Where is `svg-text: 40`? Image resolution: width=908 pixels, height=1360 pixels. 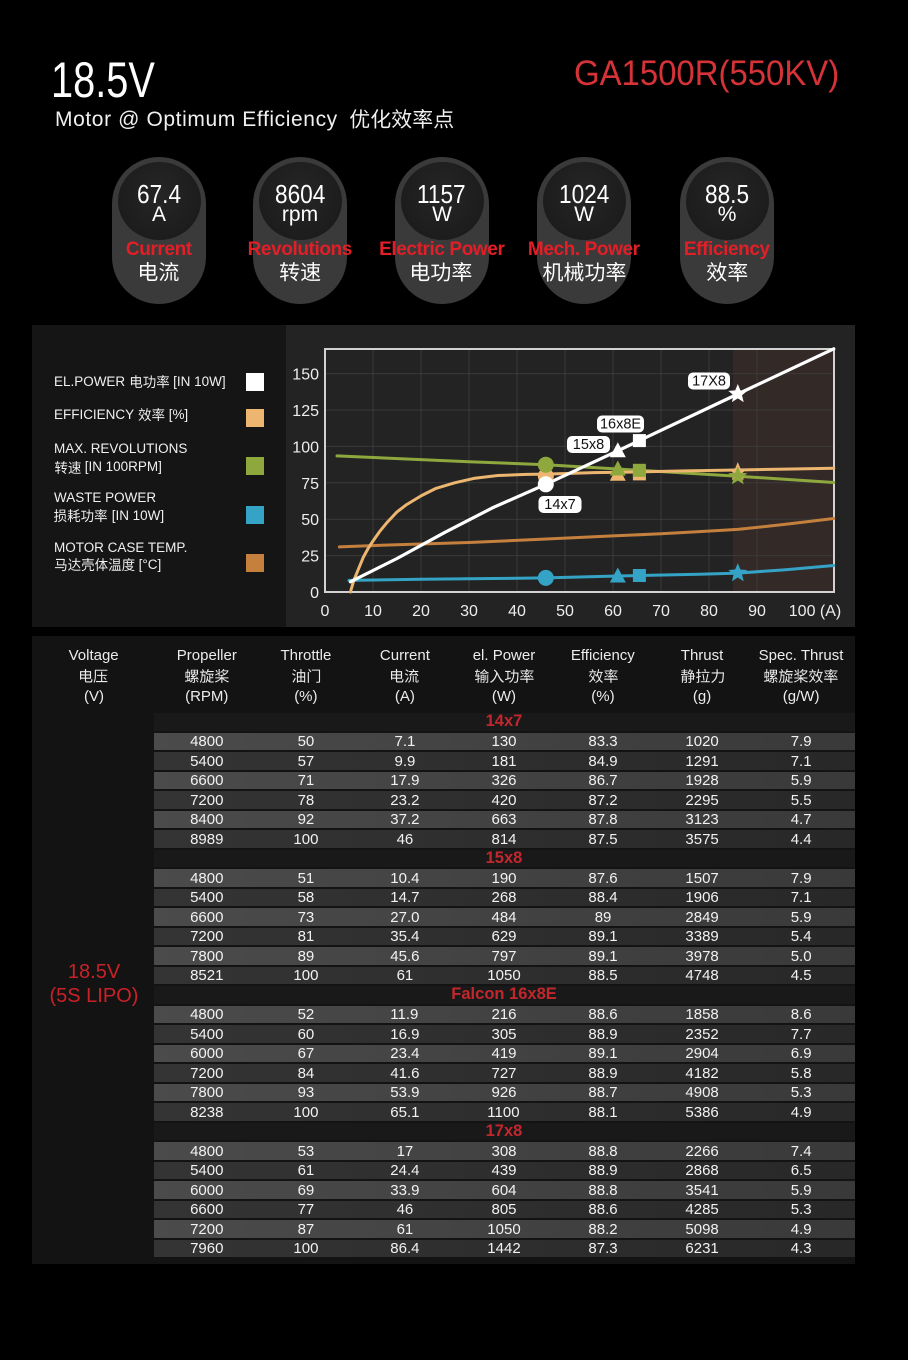 svg-text: 40 is located at coordinates (517, 611).